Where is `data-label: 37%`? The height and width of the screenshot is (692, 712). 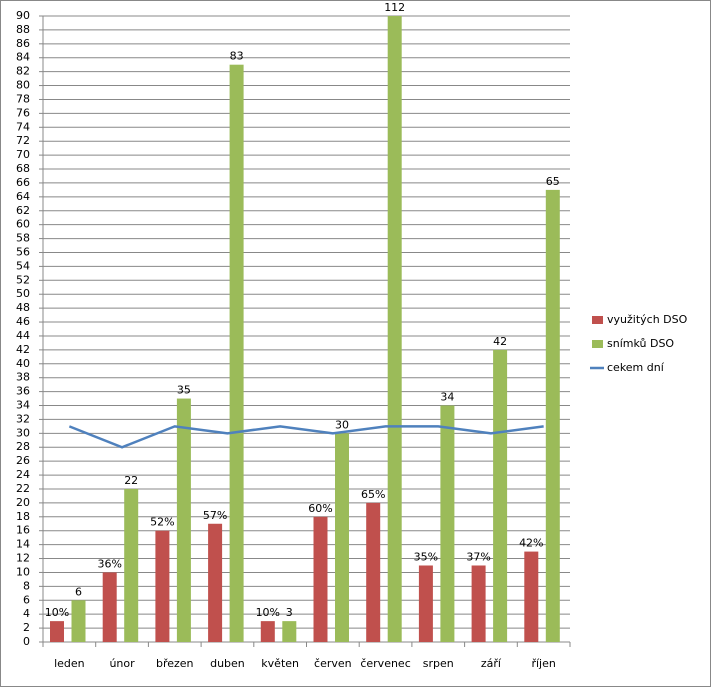 data-label: 37% is located at coordinates (478, 556).